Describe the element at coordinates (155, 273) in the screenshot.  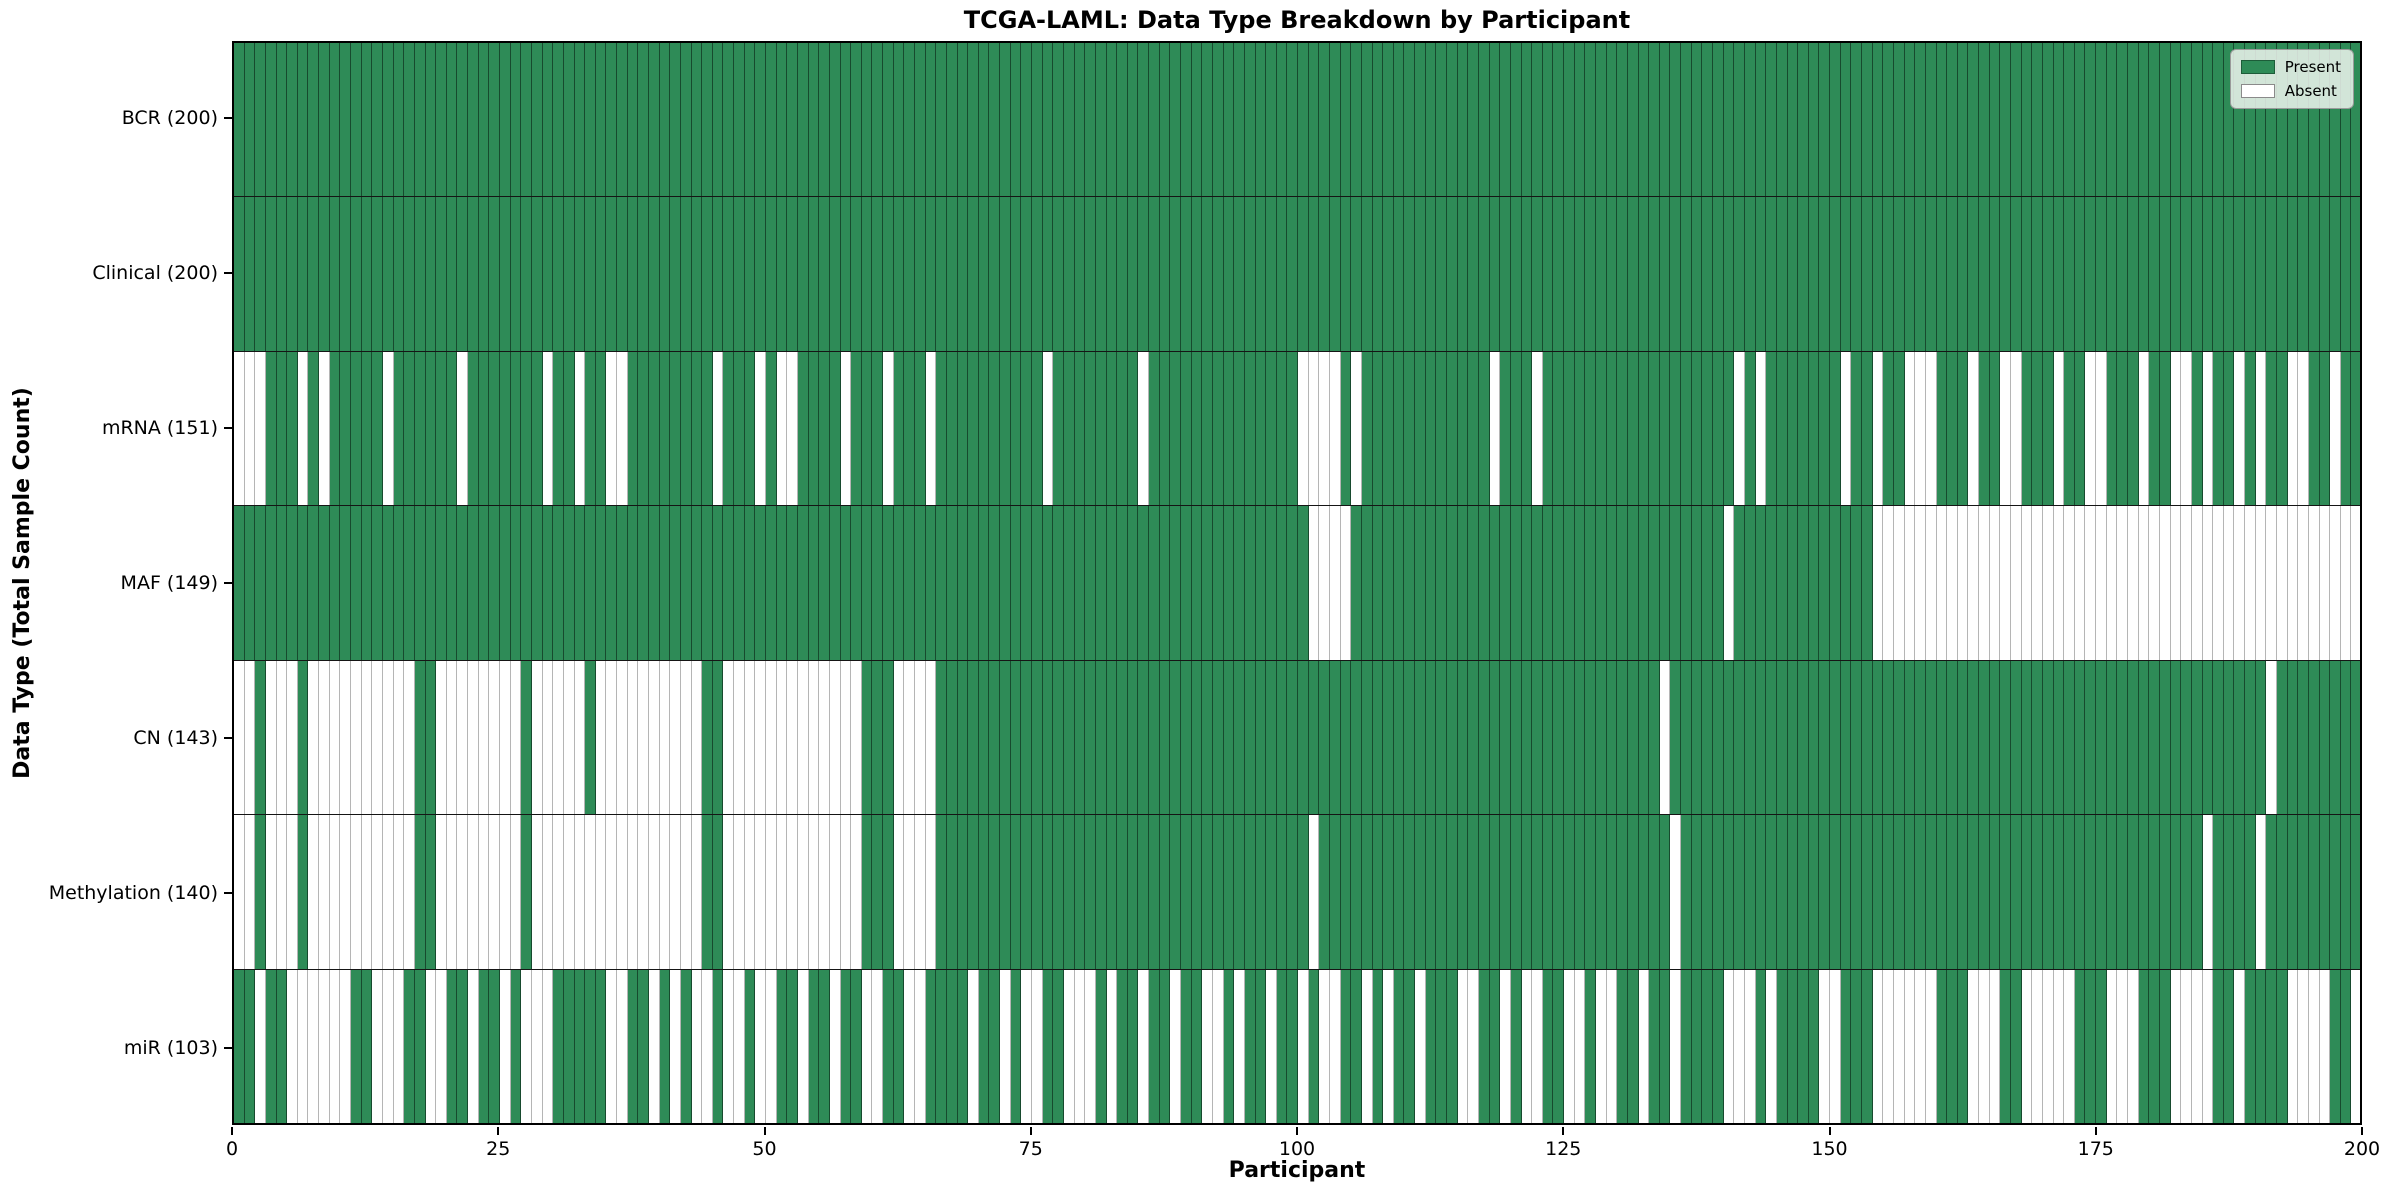
I see `row-label-Clinical: Clinical (200)` at that location.